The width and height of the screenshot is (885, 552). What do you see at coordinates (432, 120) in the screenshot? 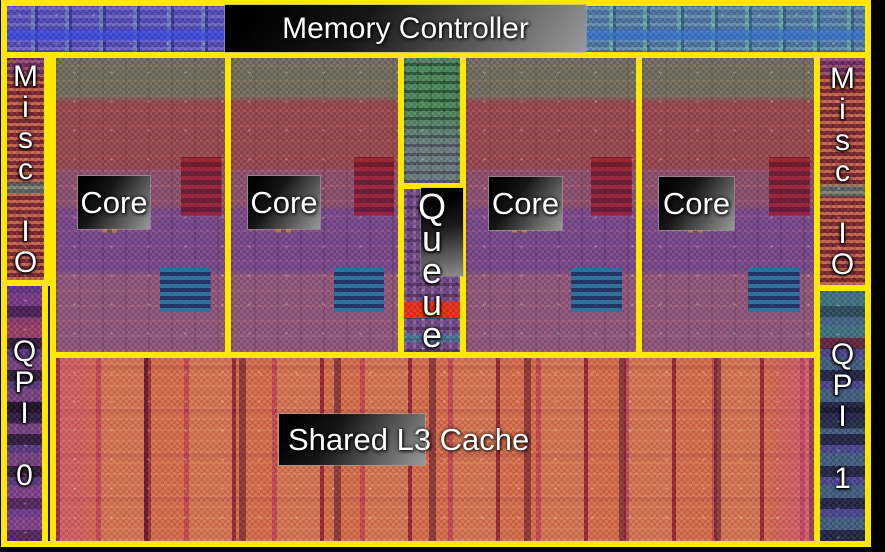
I see `region-uncore-top` at bounding box center [432, 120].